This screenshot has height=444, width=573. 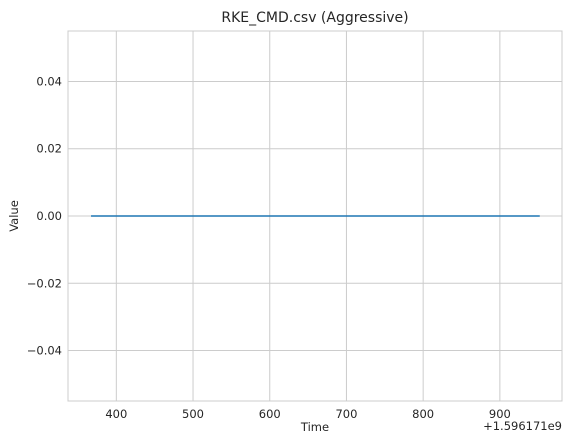 I want to click on y-tick-label: 0.02, so click(x=49, y=149).